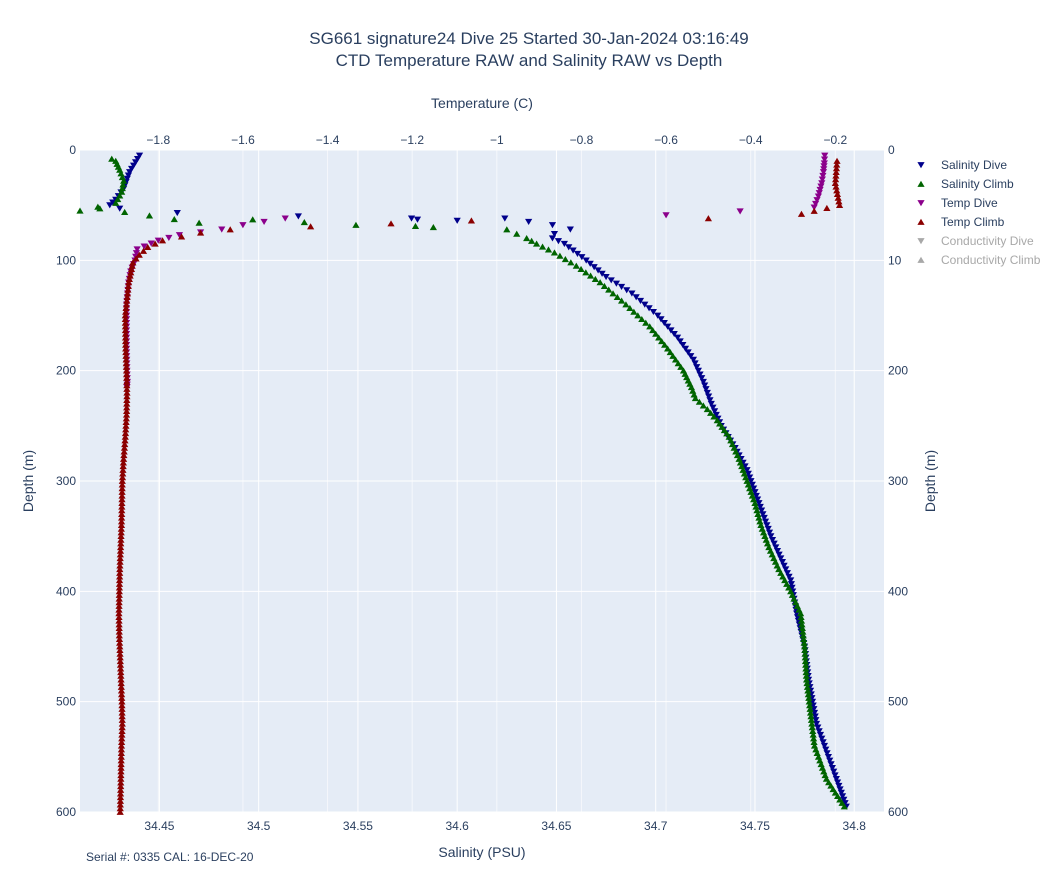 The image size is (1058, 894). What do you see at coordinates (976, 202) in the screenshot?
I see `legend-item-temp-dive: Temp Dive` at bounding box center [976, 202].